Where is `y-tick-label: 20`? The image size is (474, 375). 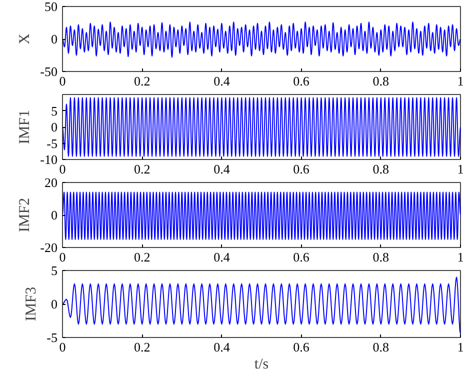
y-tick-label: 20 is located at coordinates (51, 182).